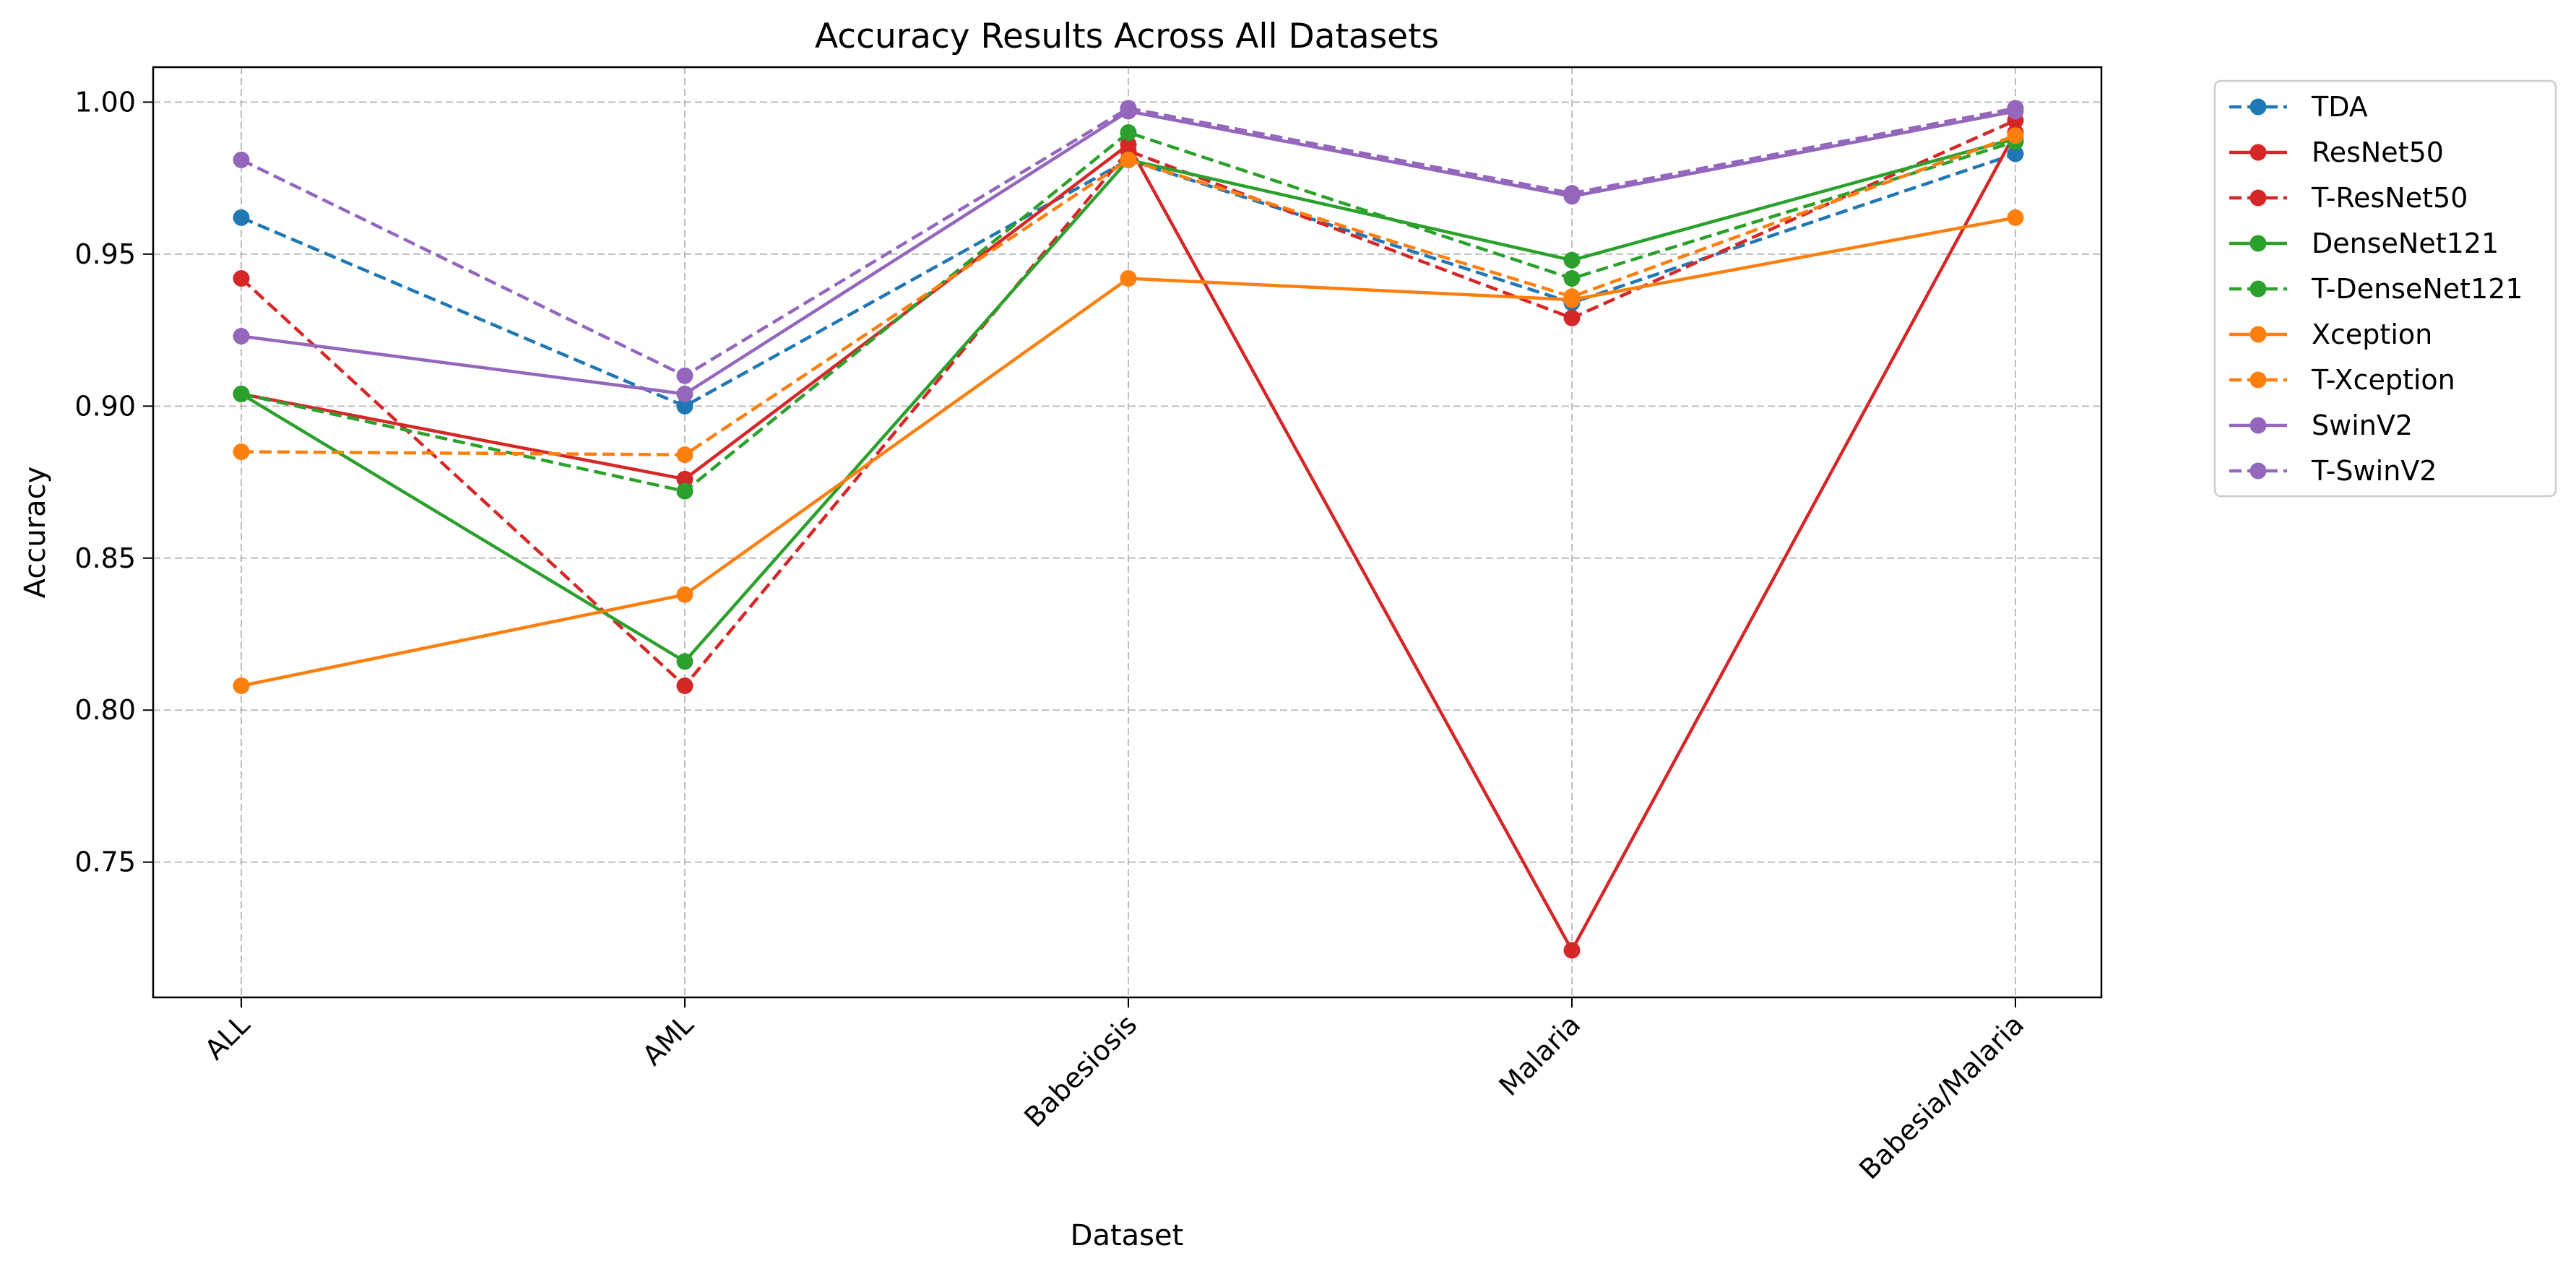 The width and height of the screenshot is (2576, 1274). Describe the element at coordinates (2417, 289) in the screenshot. I see `legend-label: T-DenseNet121` at that location.